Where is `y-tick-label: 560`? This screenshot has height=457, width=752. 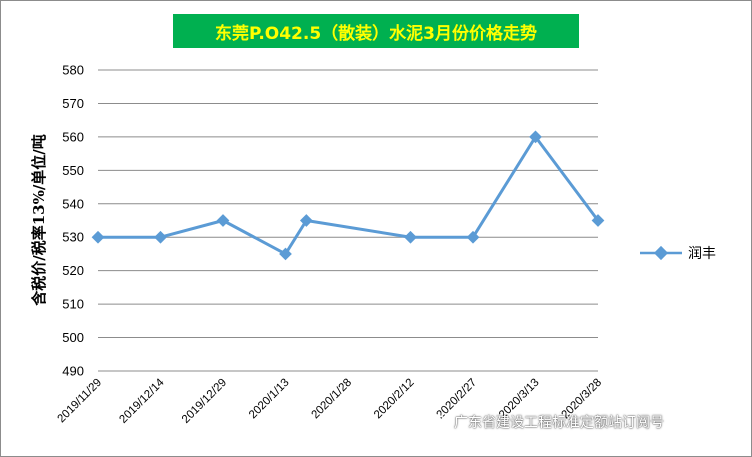 y-tick-label: 560 is located at coordinates (73, 136).